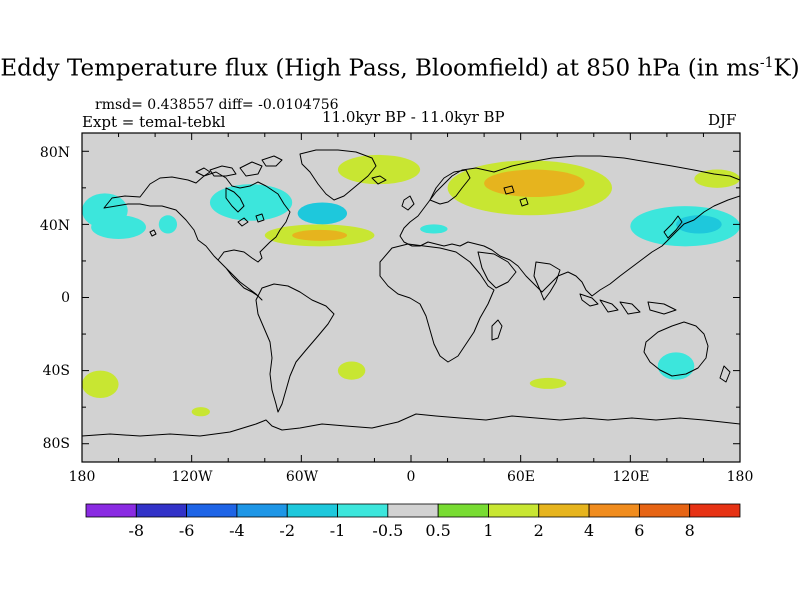 Image resolution: width=800 pixels, height=600 pixels. Describe the element at coordinates (589, 530) in the screenshot. I see `colorbar-tick-label: 4` at that location.